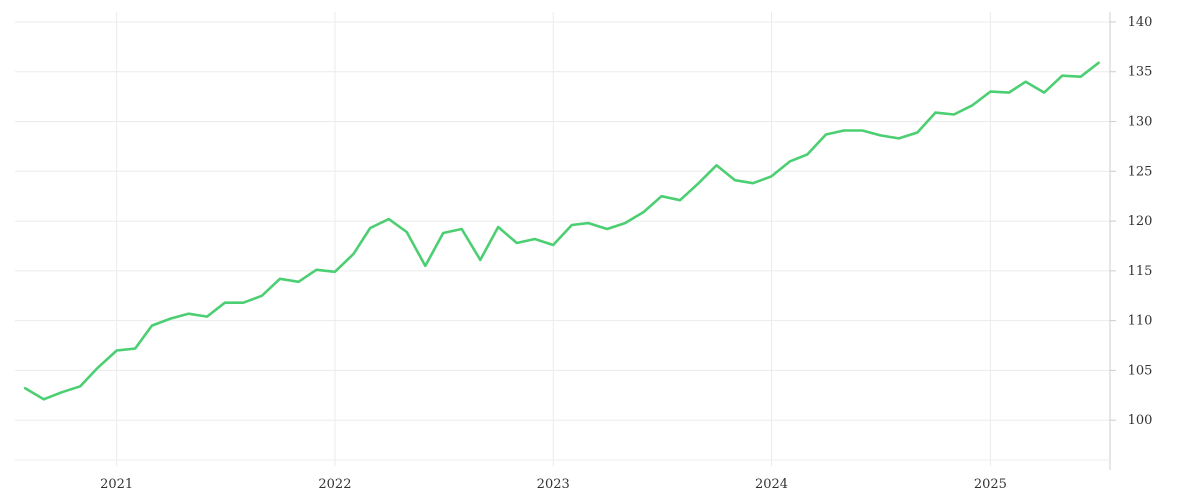 The image size is (1200, 500). What do you see at coordinates (1140, 271) in the screenshot?
I see `y-tick-label: 115` at bounding box center [1140, 271].